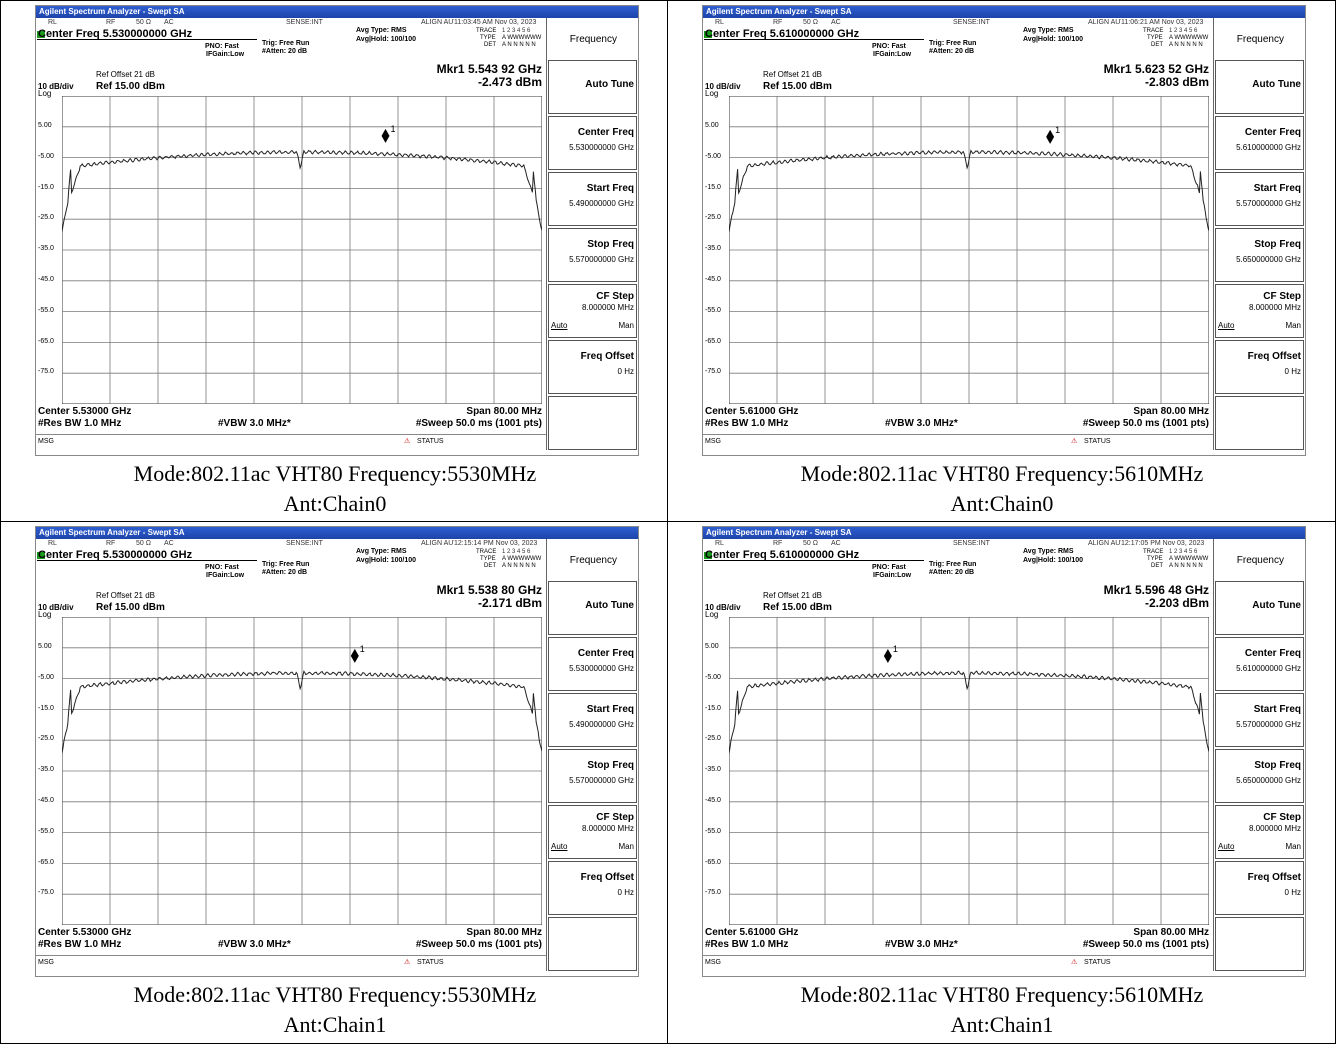 Image resolution: width=1336 pixels, height=1044 pixels. What do you see at coordinates (782, 34) in the screenshot?
I see `center-freq-readout: Center Freq 5.610000000 GHz` at bounding box center [782, 34].